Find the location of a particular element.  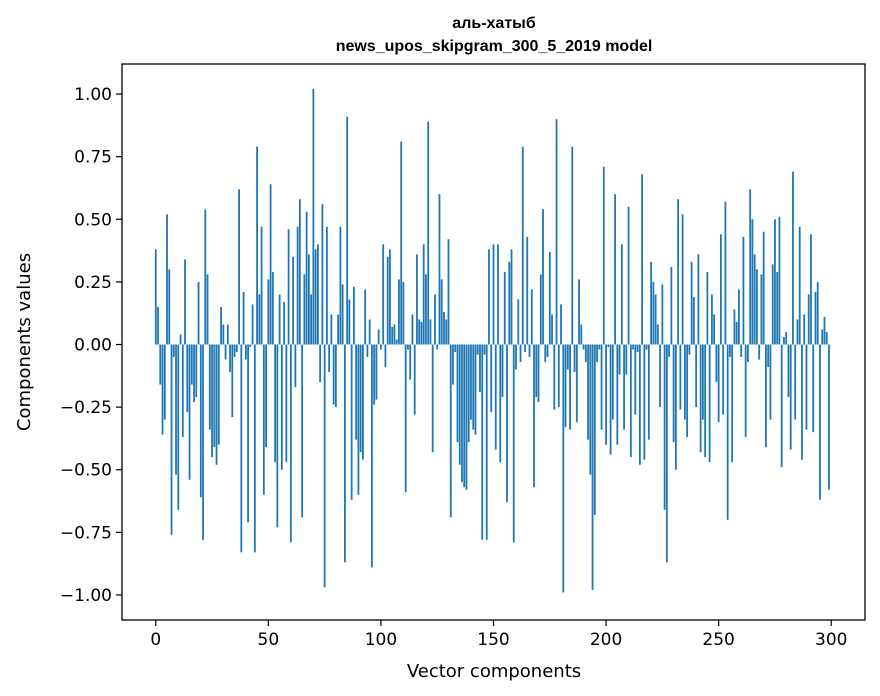

chart-title-line1: аль-хатыб is located at coordinates (494, 23).